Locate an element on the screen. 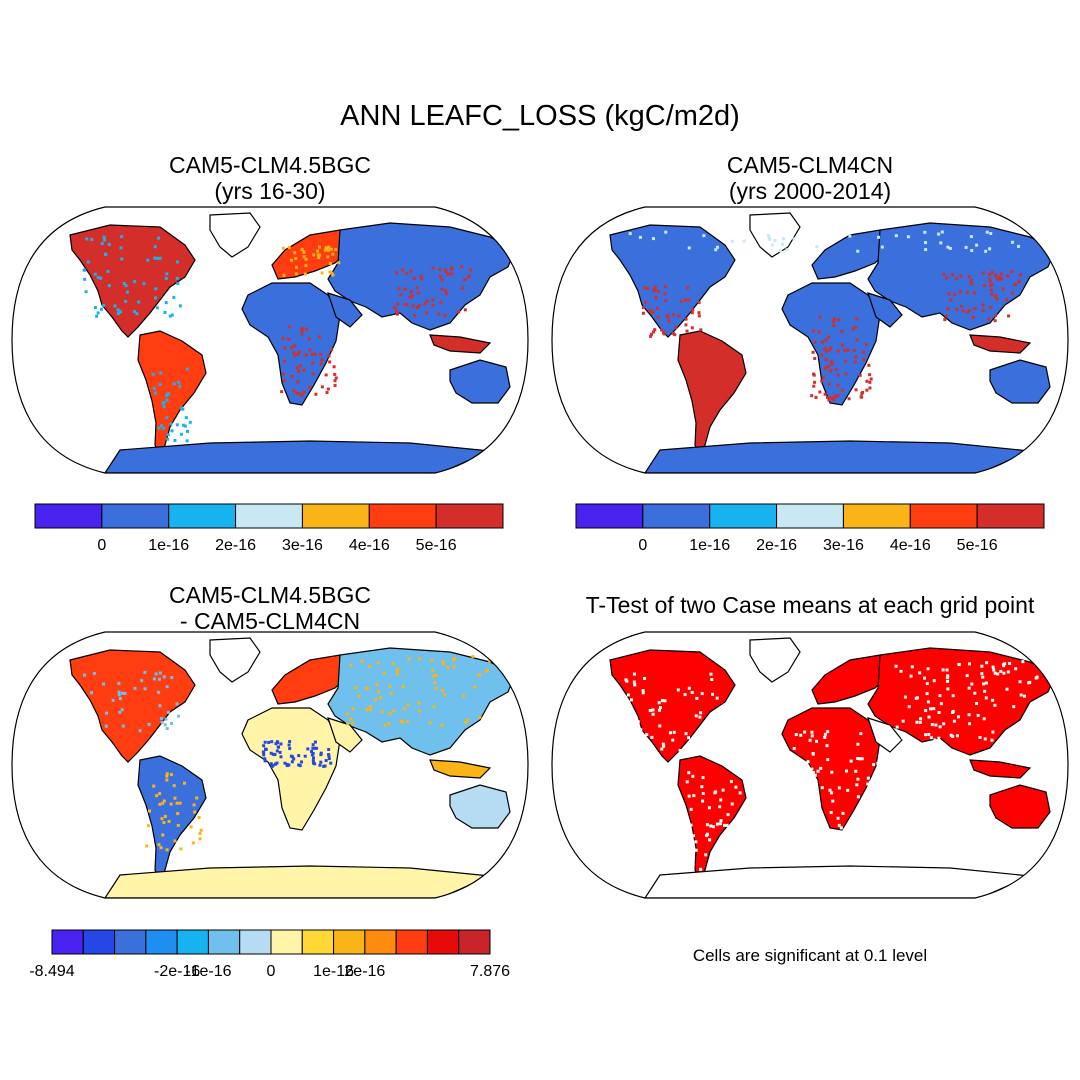 This screenshot has width=1080, height=1080. colorbar-tick-label: 3e-16 is located at coordinates (843, 545).